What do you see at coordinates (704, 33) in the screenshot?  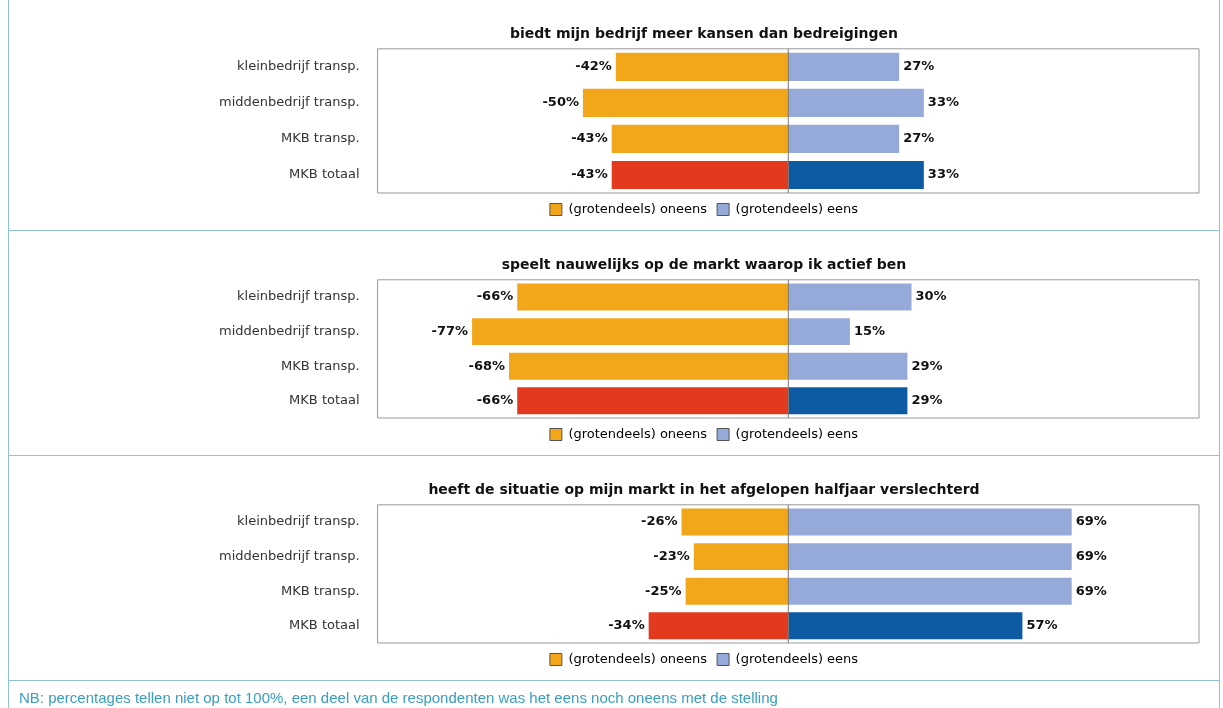 I see `chart-title: biedt mijn bedrijf meer kansen dan bedreigingen` at bounding box center [704, 33].